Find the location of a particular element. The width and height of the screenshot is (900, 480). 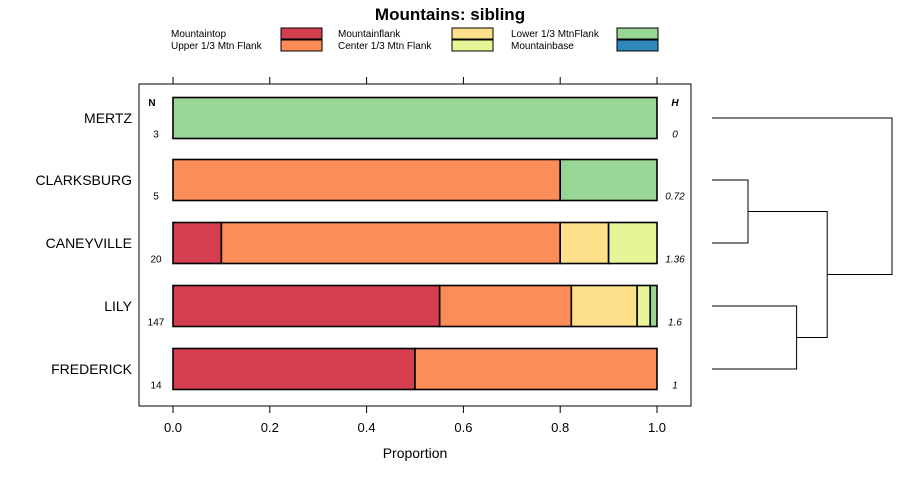

bar-segment-mertz-lower-1-3-mtnflank is located at coordinates (415, 118).